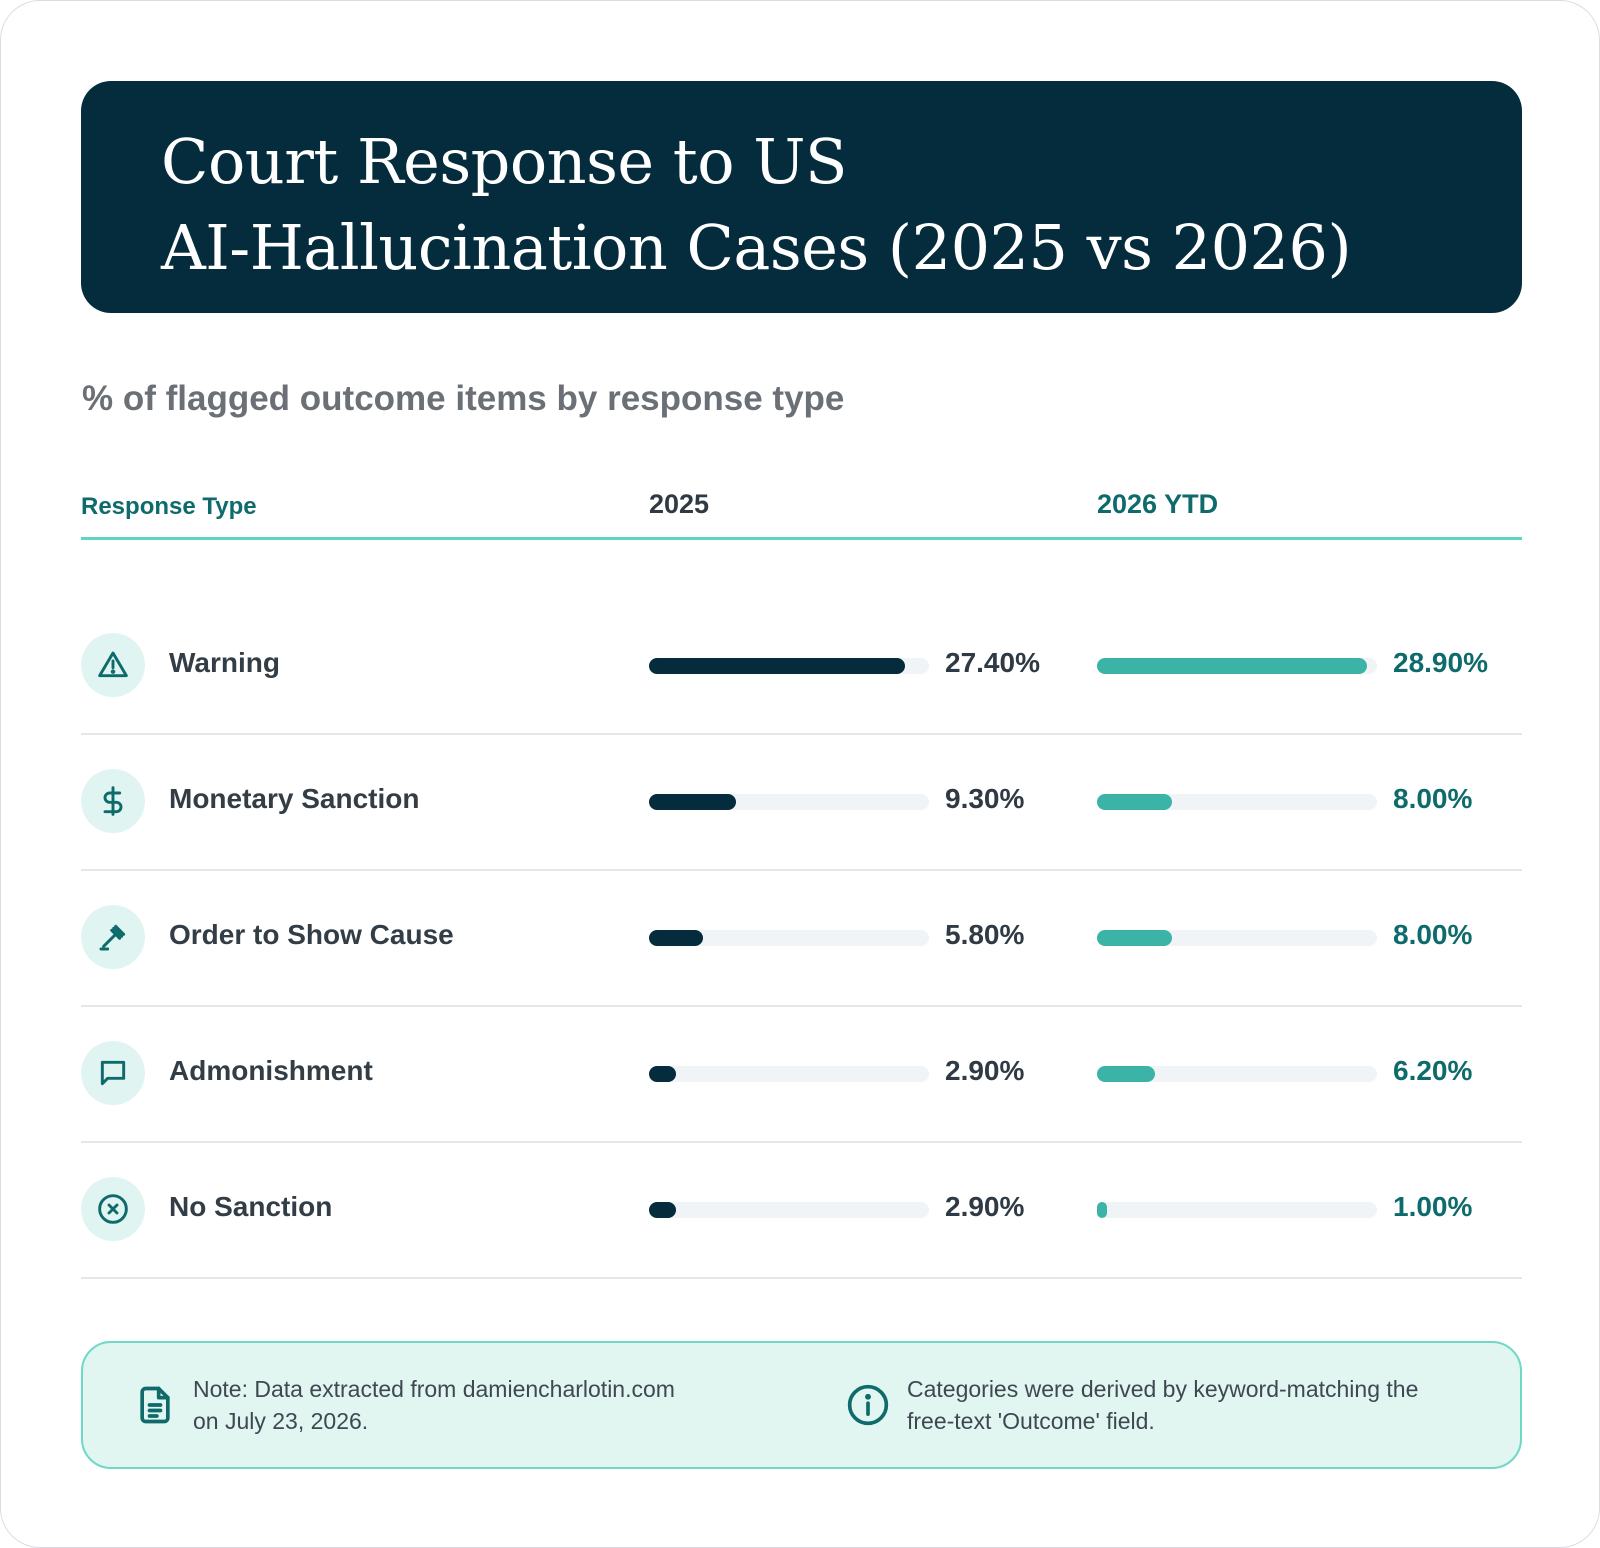 The width and height of the screenshot is (1600, 1548). Describe the element at coordinates (224, 662) in the screenshot. I see `category-label: Warning` at that location.